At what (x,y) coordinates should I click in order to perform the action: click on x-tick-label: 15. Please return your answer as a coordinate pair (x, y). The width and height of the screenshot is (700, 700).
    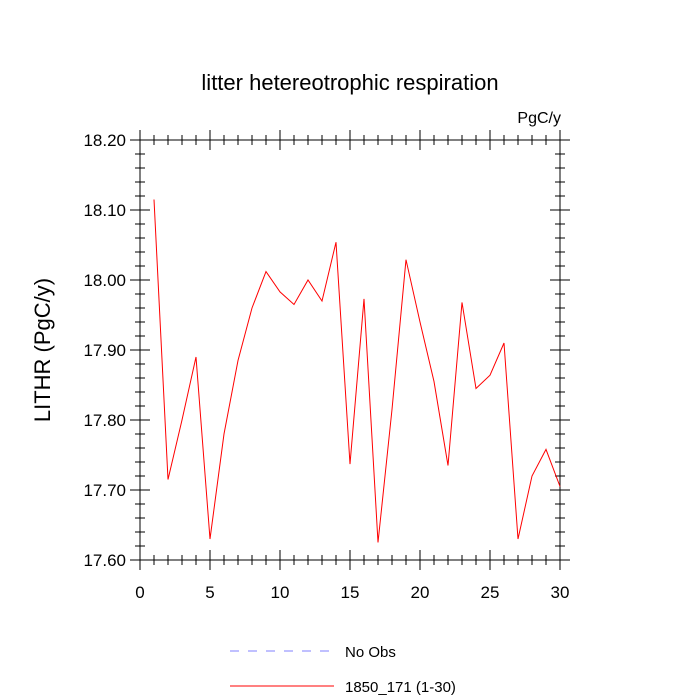
    Looking at the image, I should click on (350, 592).